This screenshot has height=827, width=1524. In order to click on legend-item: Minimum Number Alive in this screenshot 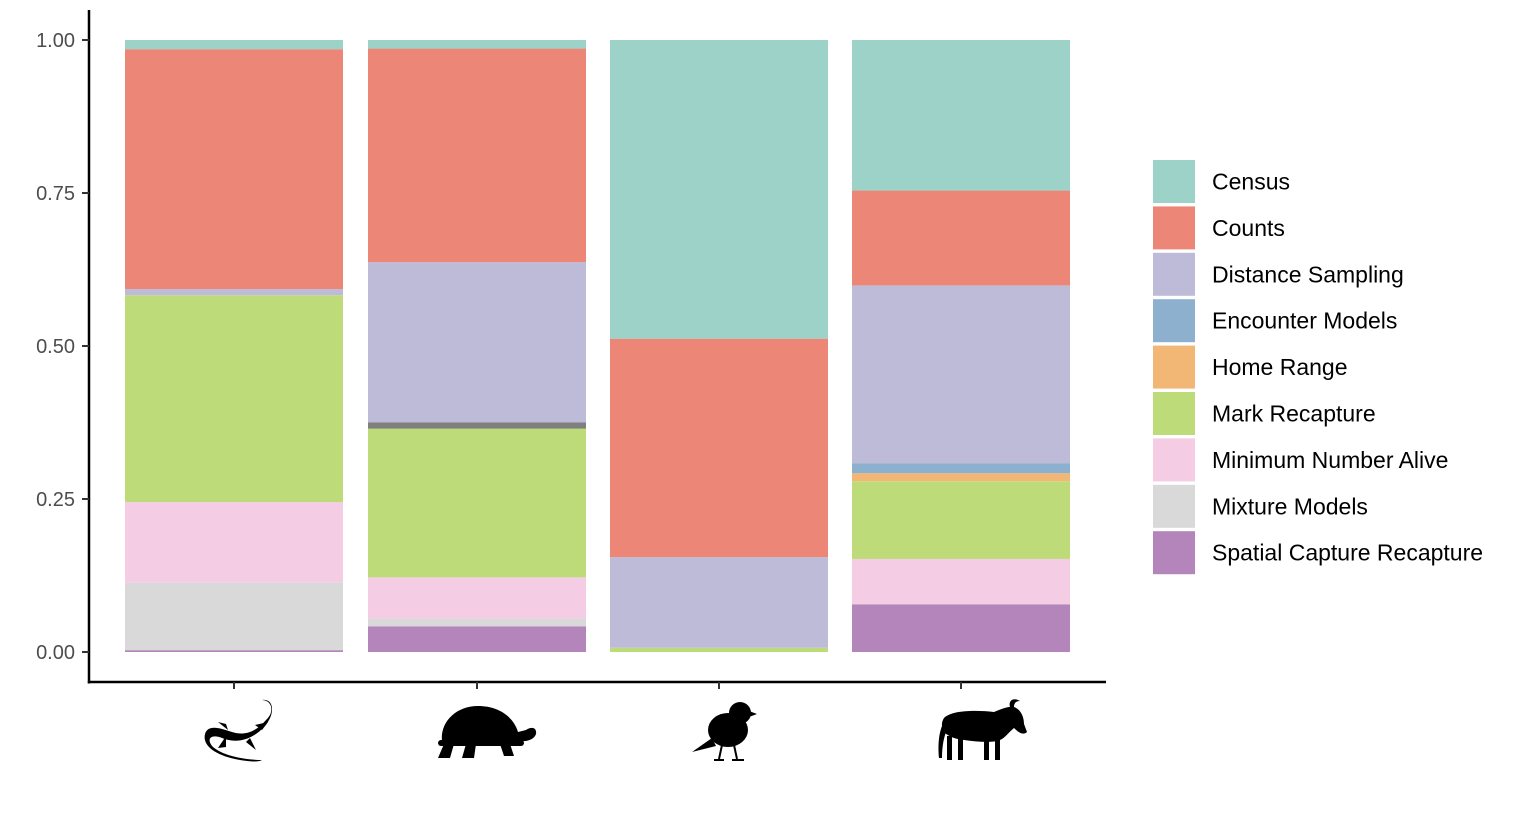, I will do `click(1300, 460)`.